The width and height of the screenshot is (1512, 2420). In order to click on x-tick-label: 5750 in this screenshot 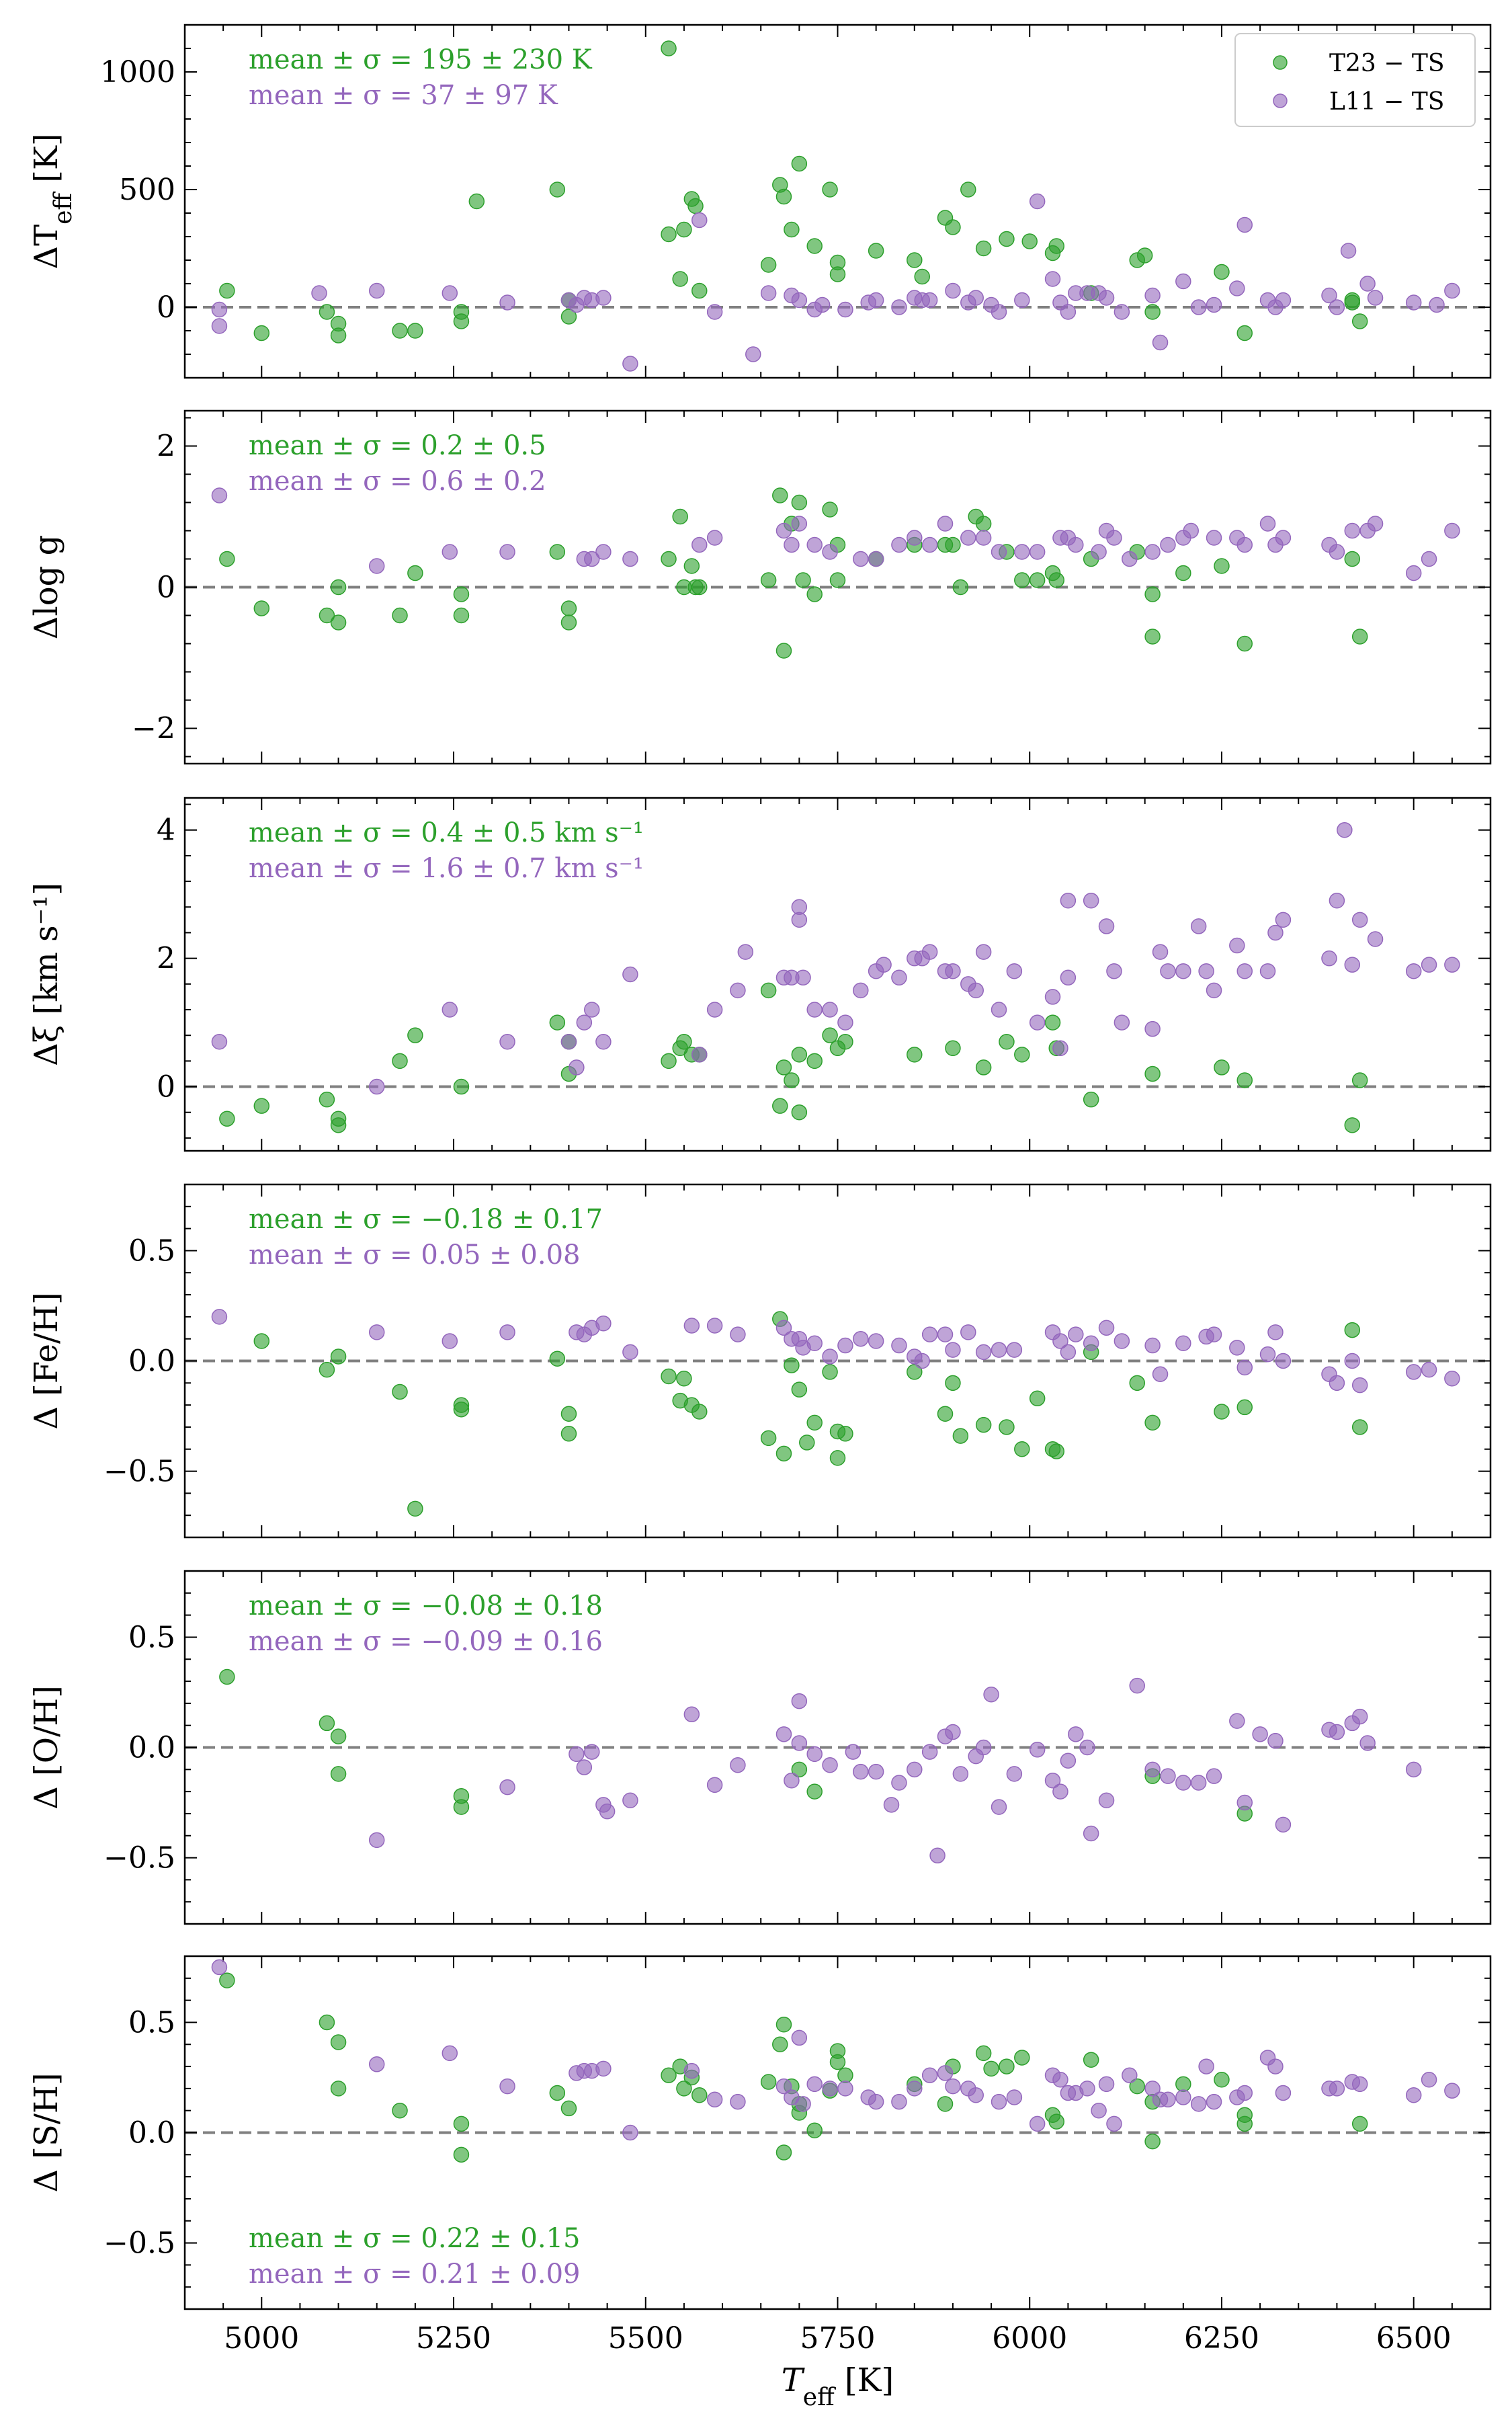, I will do `click(838, 2338)`.